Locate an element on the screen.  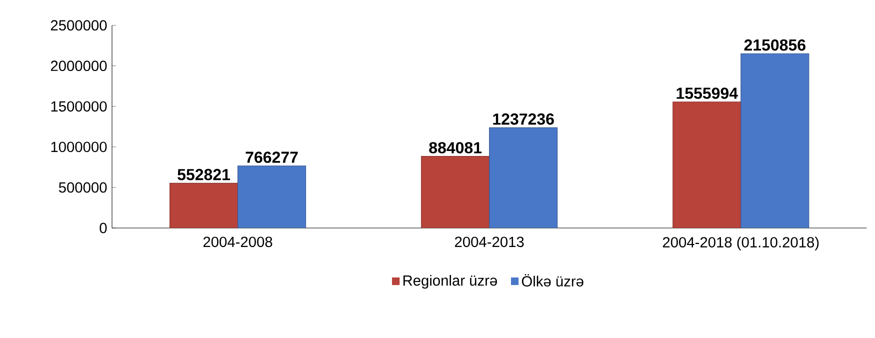
legend-label: Regionlar üzrə is located at coordinates (450, 281).